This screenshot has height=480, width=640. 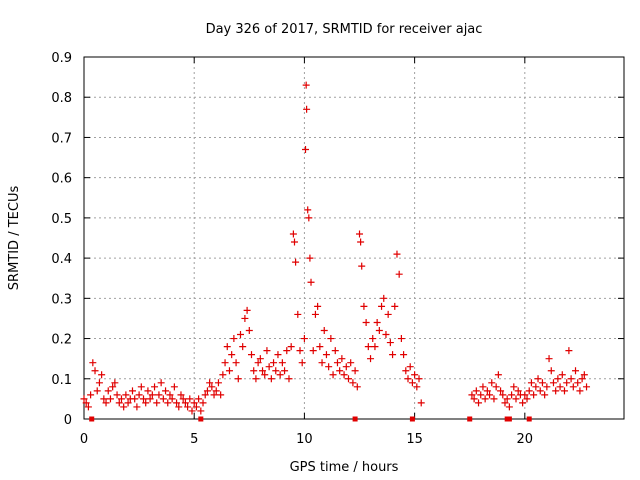 I want to click on x-tick-label: 10, so click(x=304, y=439).